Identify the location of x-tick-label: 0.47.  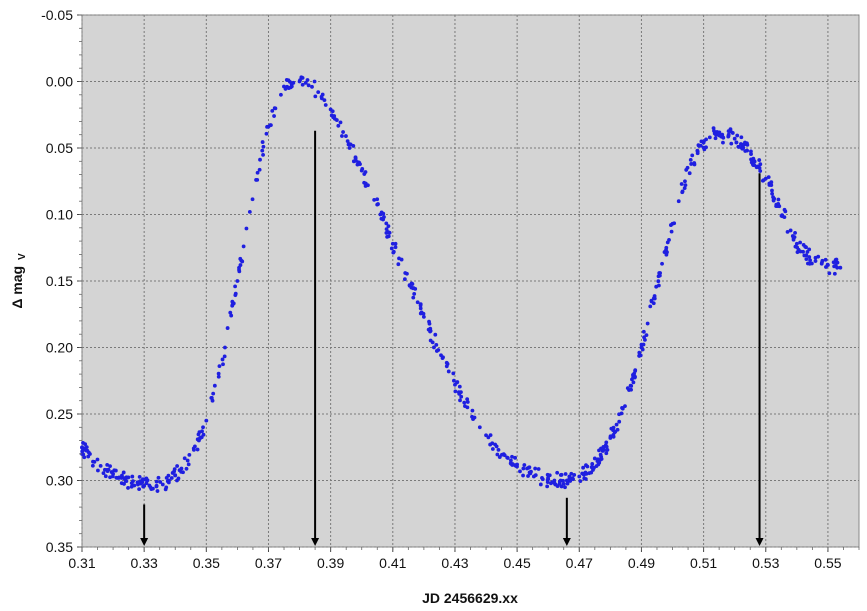
(579, 563).